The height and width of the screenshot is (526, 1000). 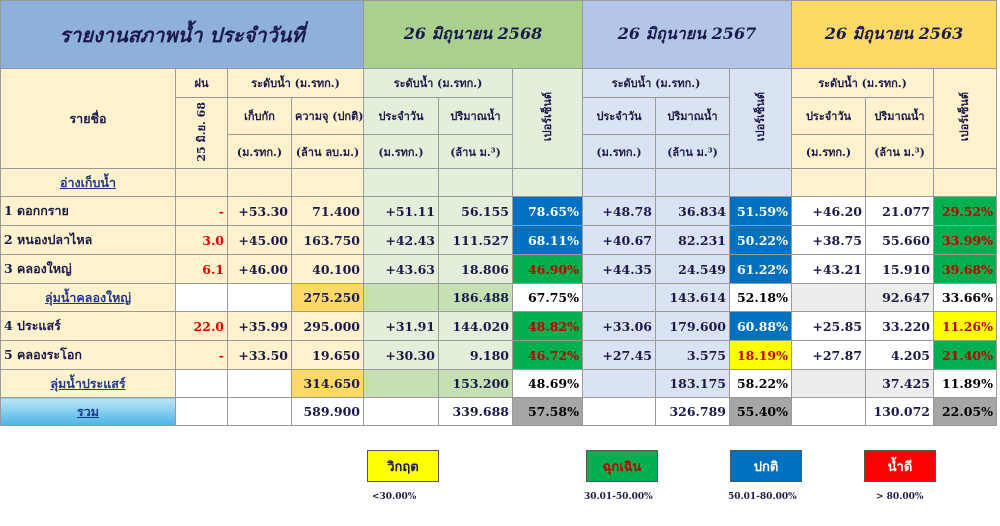 What do you see at coordinates (760, 240) in the screenshot?
I see `row-y2-percent: 50.22%` at bounding box center [760, 240].